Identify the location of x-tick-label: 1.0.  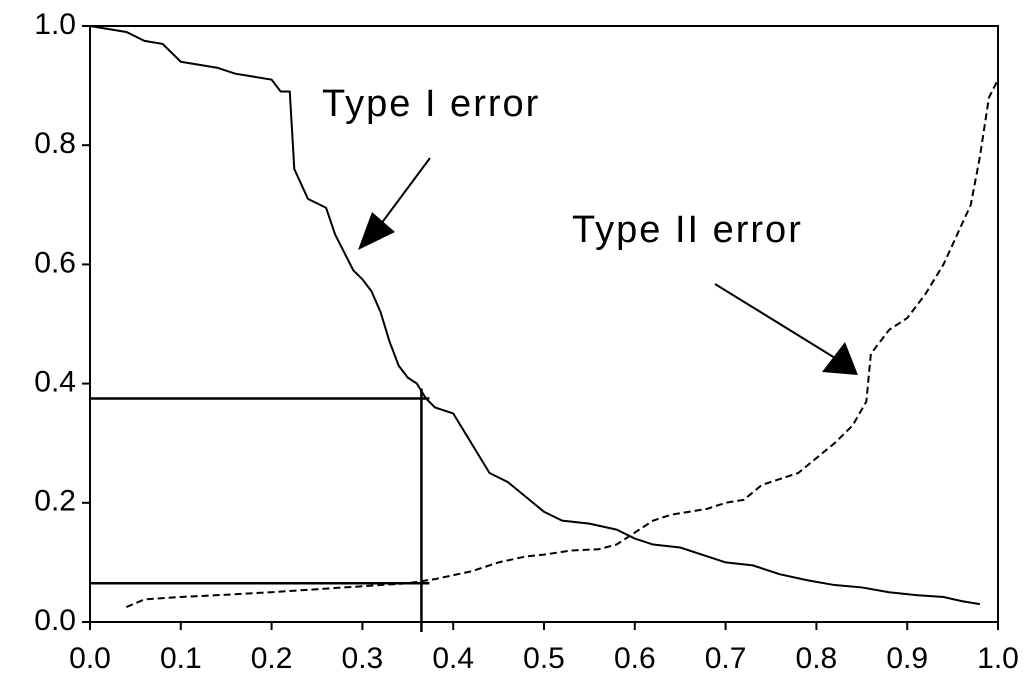
(998, 658).